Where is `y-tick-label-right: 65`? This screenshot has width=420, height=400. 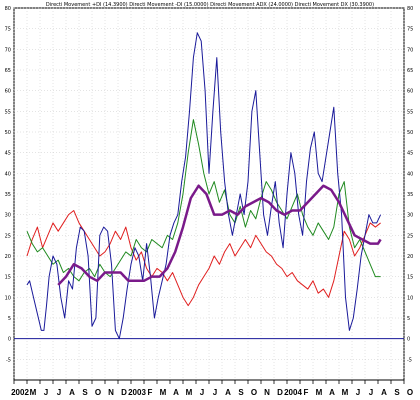
y-tick-label-right: 65 is located at coordinates (410, 71).